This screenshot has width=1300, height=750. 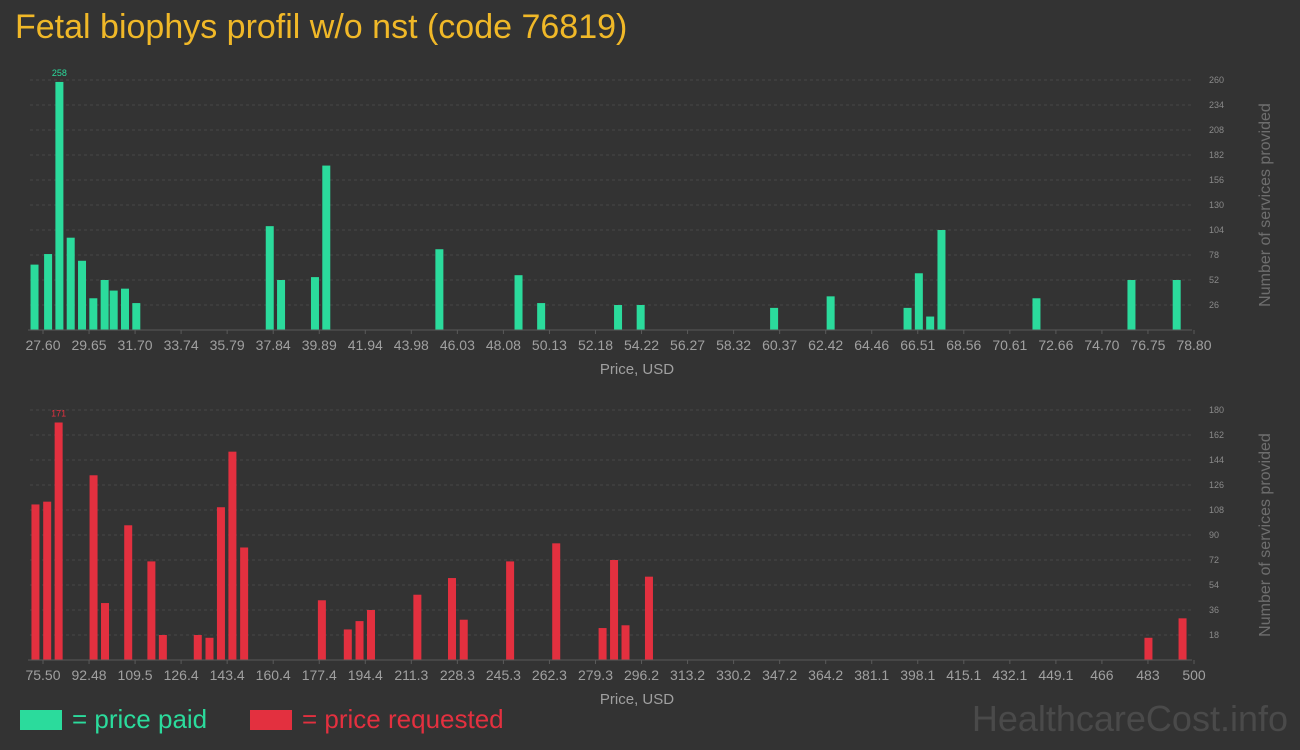 What do you see at coordinates (1214, 635) in the screenshot?
I see `y-tick-label: 18` at bounding box center [1214, 635].